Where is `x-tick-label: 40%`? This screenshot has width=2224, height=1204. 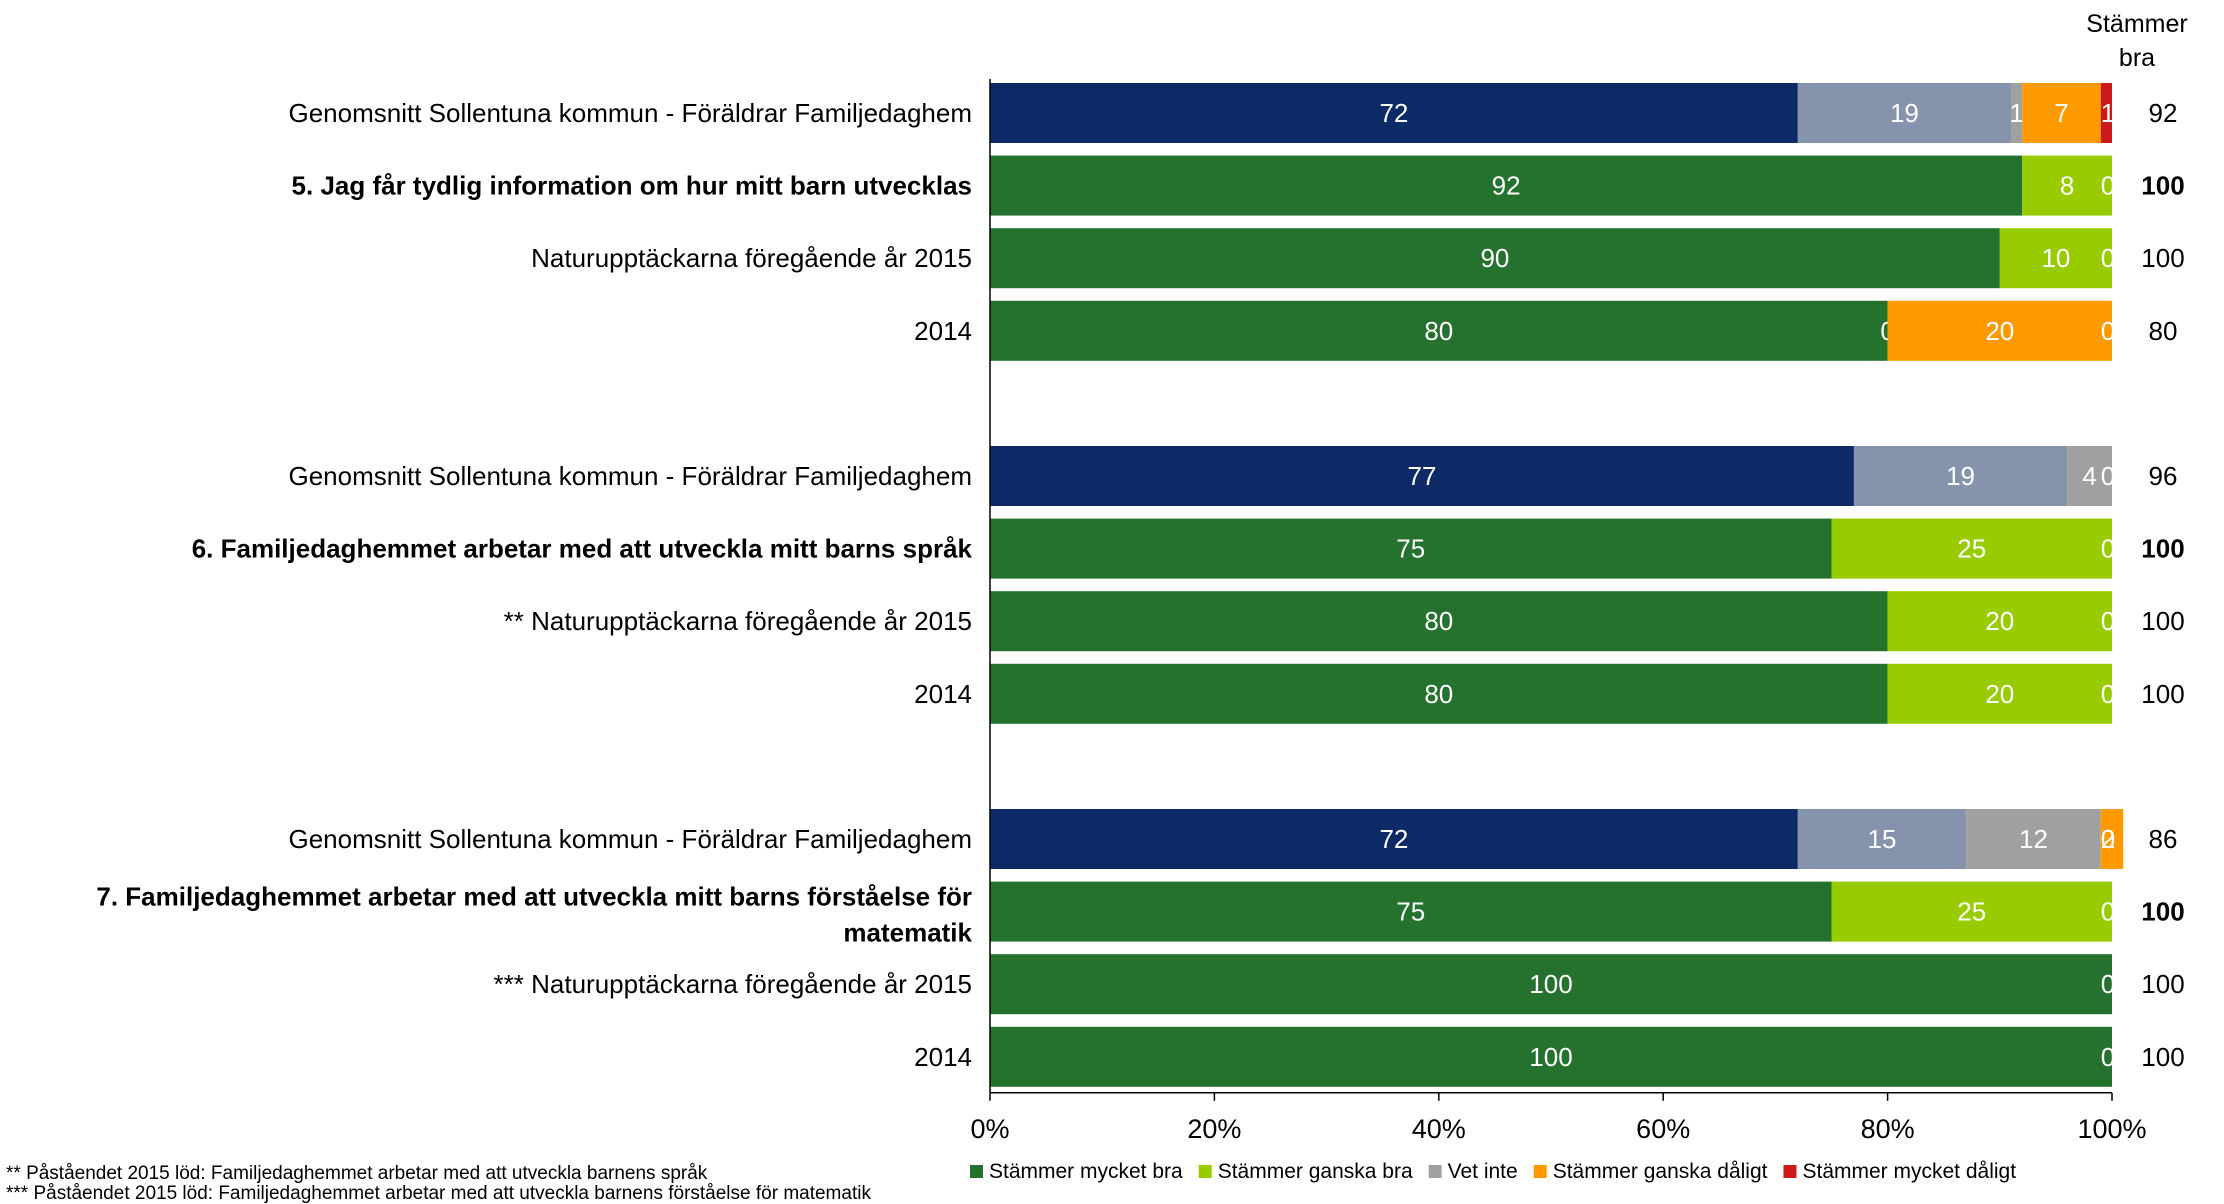 x-tick-label: 40% is located at coordinates (1439, 1129).